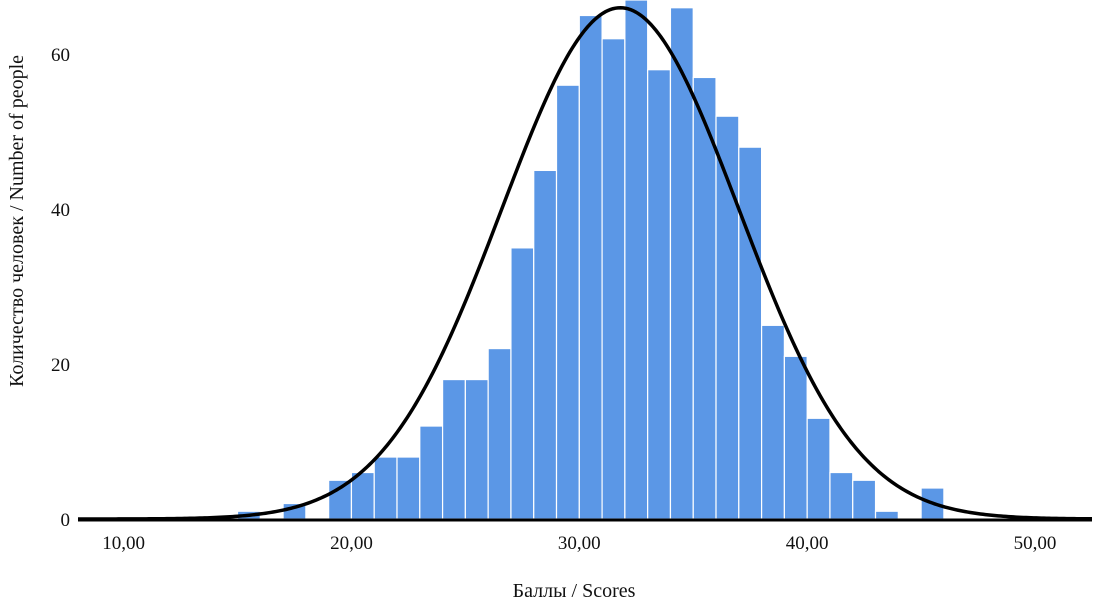 The image size is (1095, 611). Describe the element at coordinates (60, 55) in the screenshot. I see `y-tick-label: 60` at that location.